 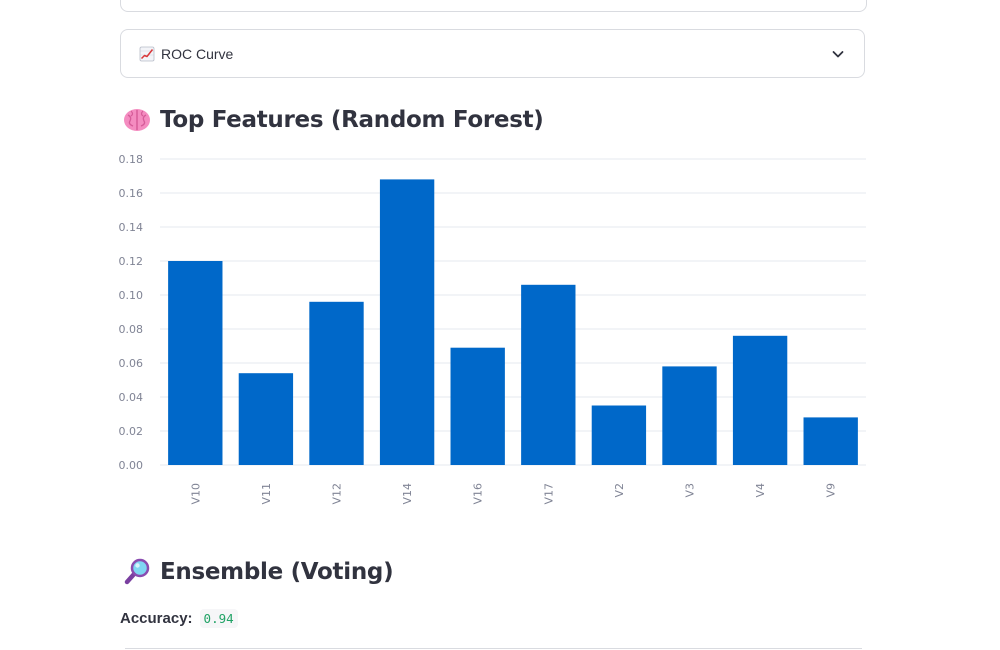 What do you see at coordinates (195, 363) in the screenshot?
I see `bar-v10` at bounding box center [195, 363].